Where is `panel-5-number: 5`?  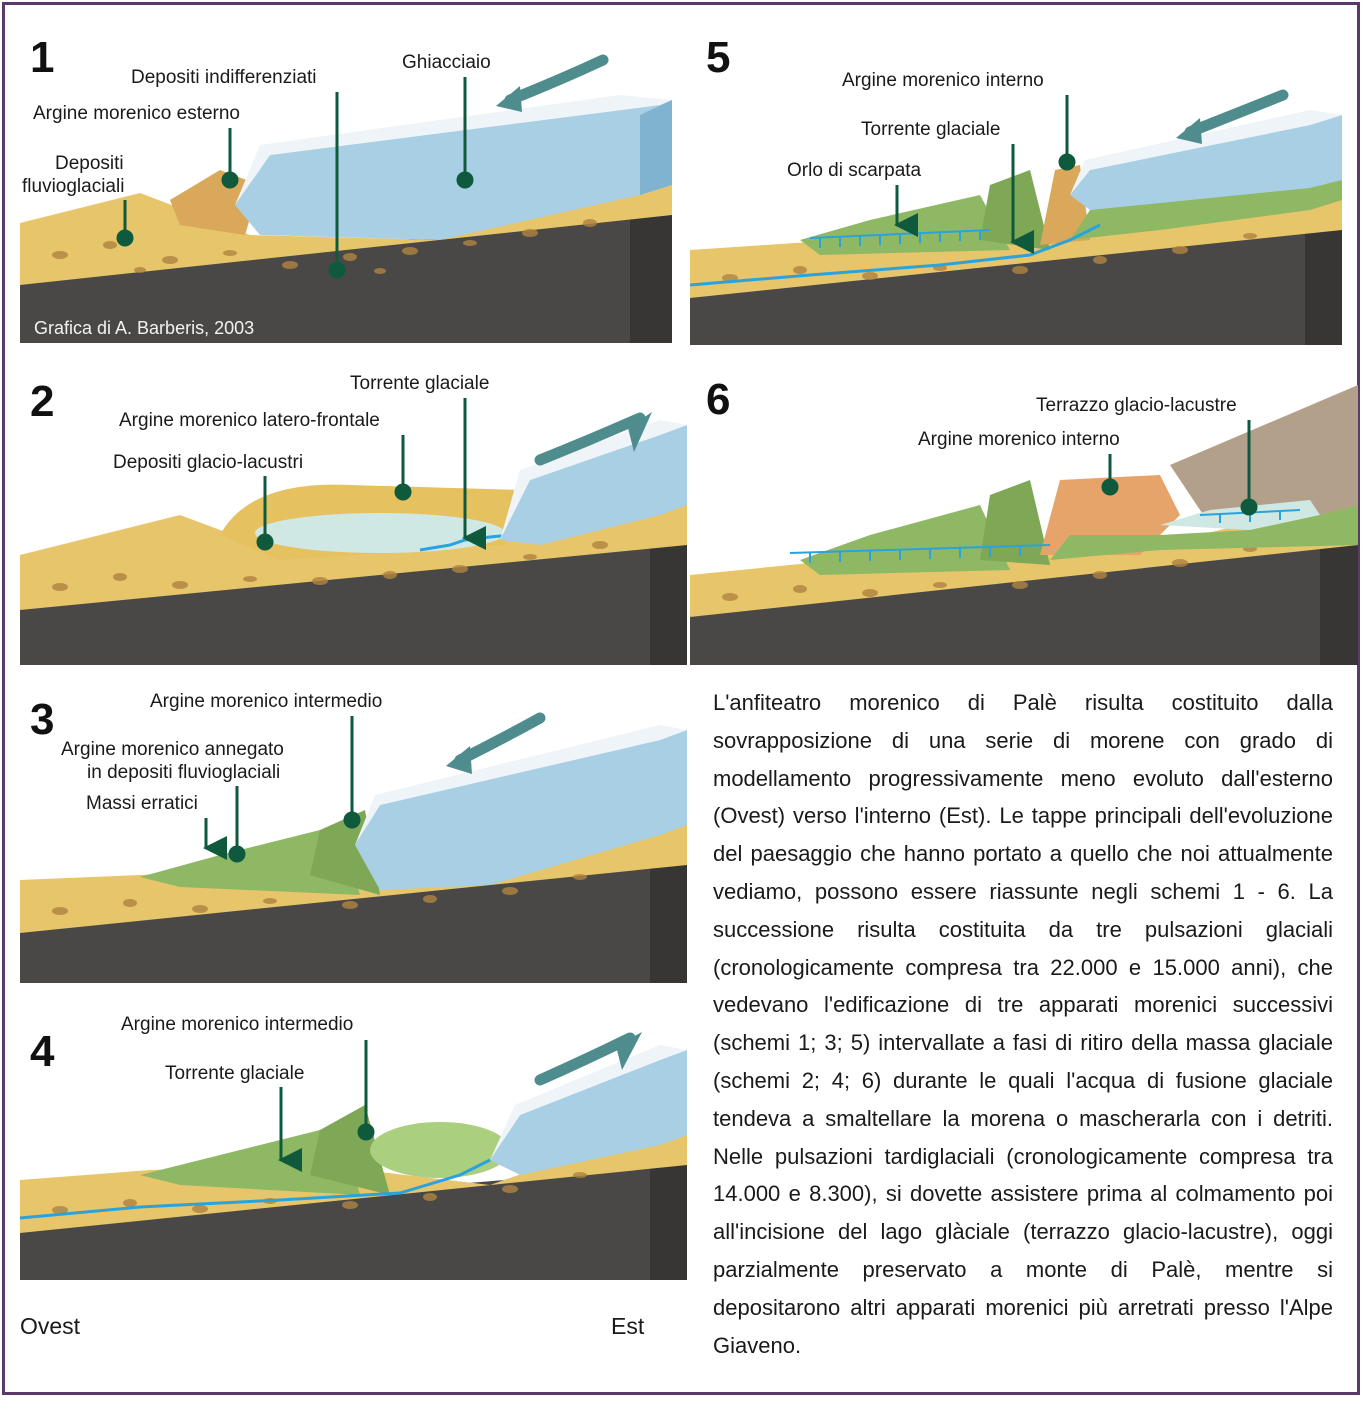 panel-5-number: 5 is located at coordinates (718, 57).